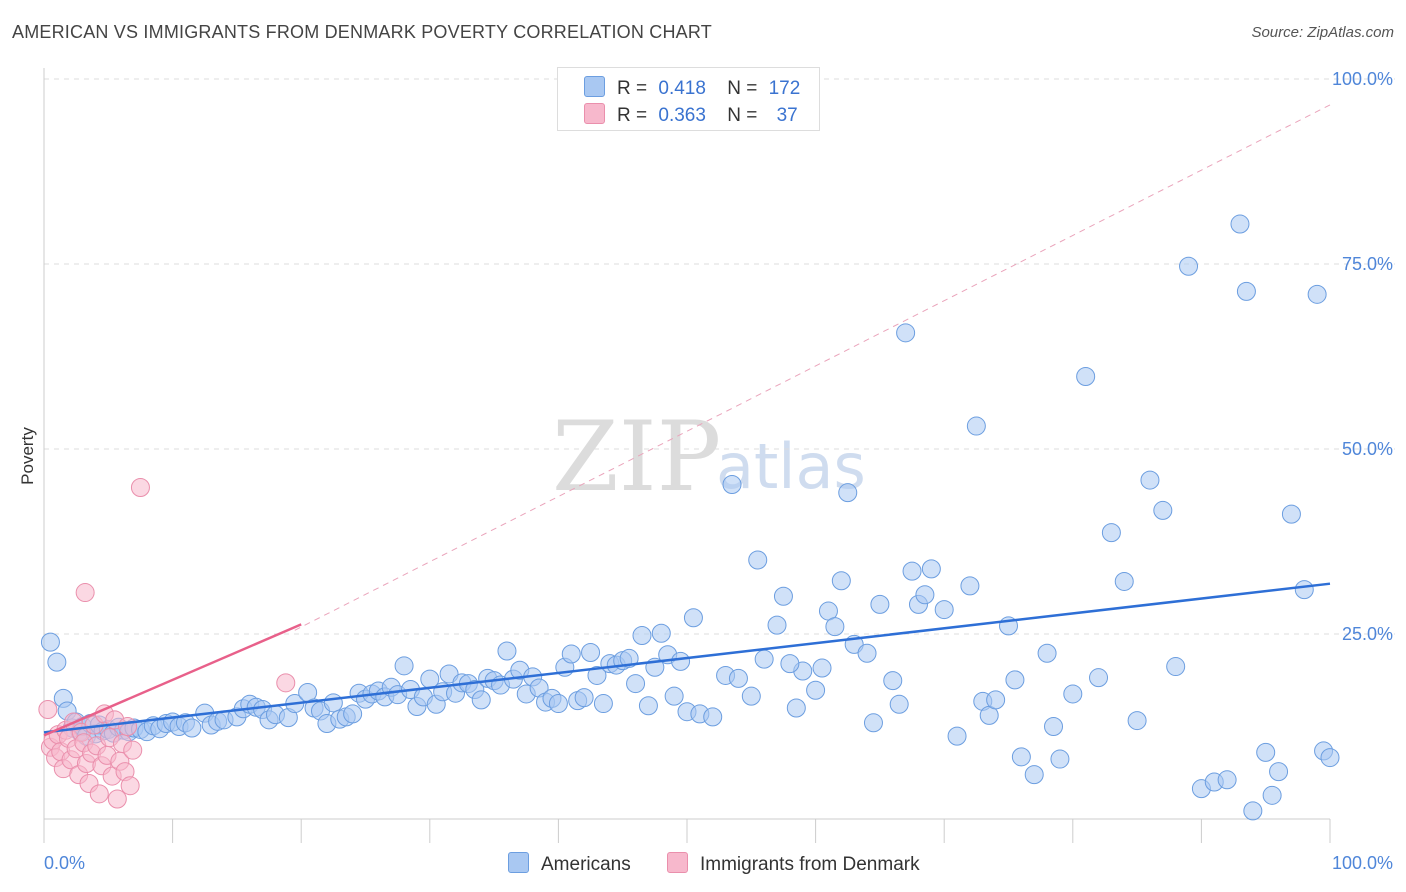  Describe the element at coordinates (586, 864) in the screenshot. I see `legend-label-americans: Americans` at that location.